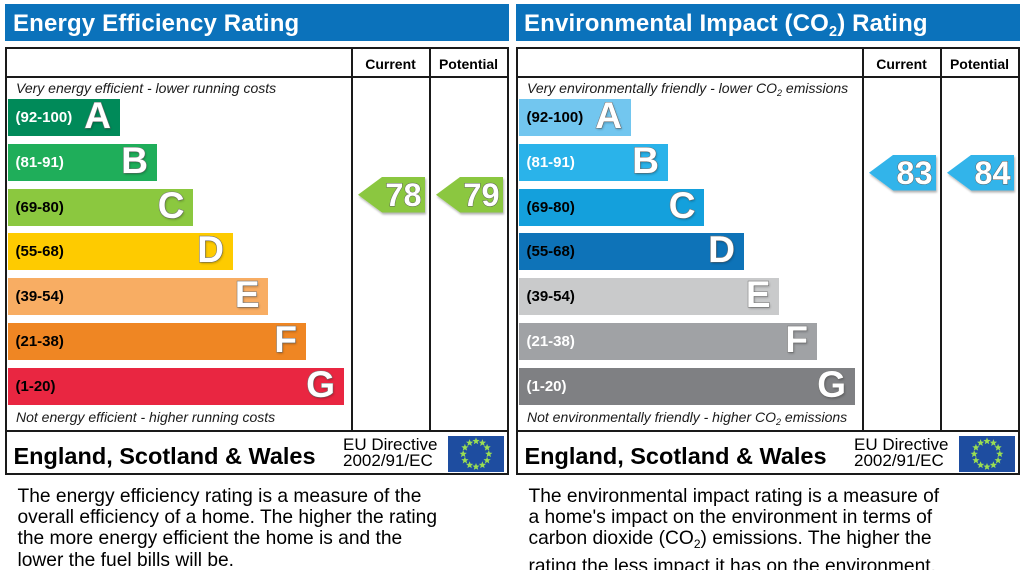  Describe the element at coordinates (914, 173) in the screenshot. I see `svg-text: 83` at that location.